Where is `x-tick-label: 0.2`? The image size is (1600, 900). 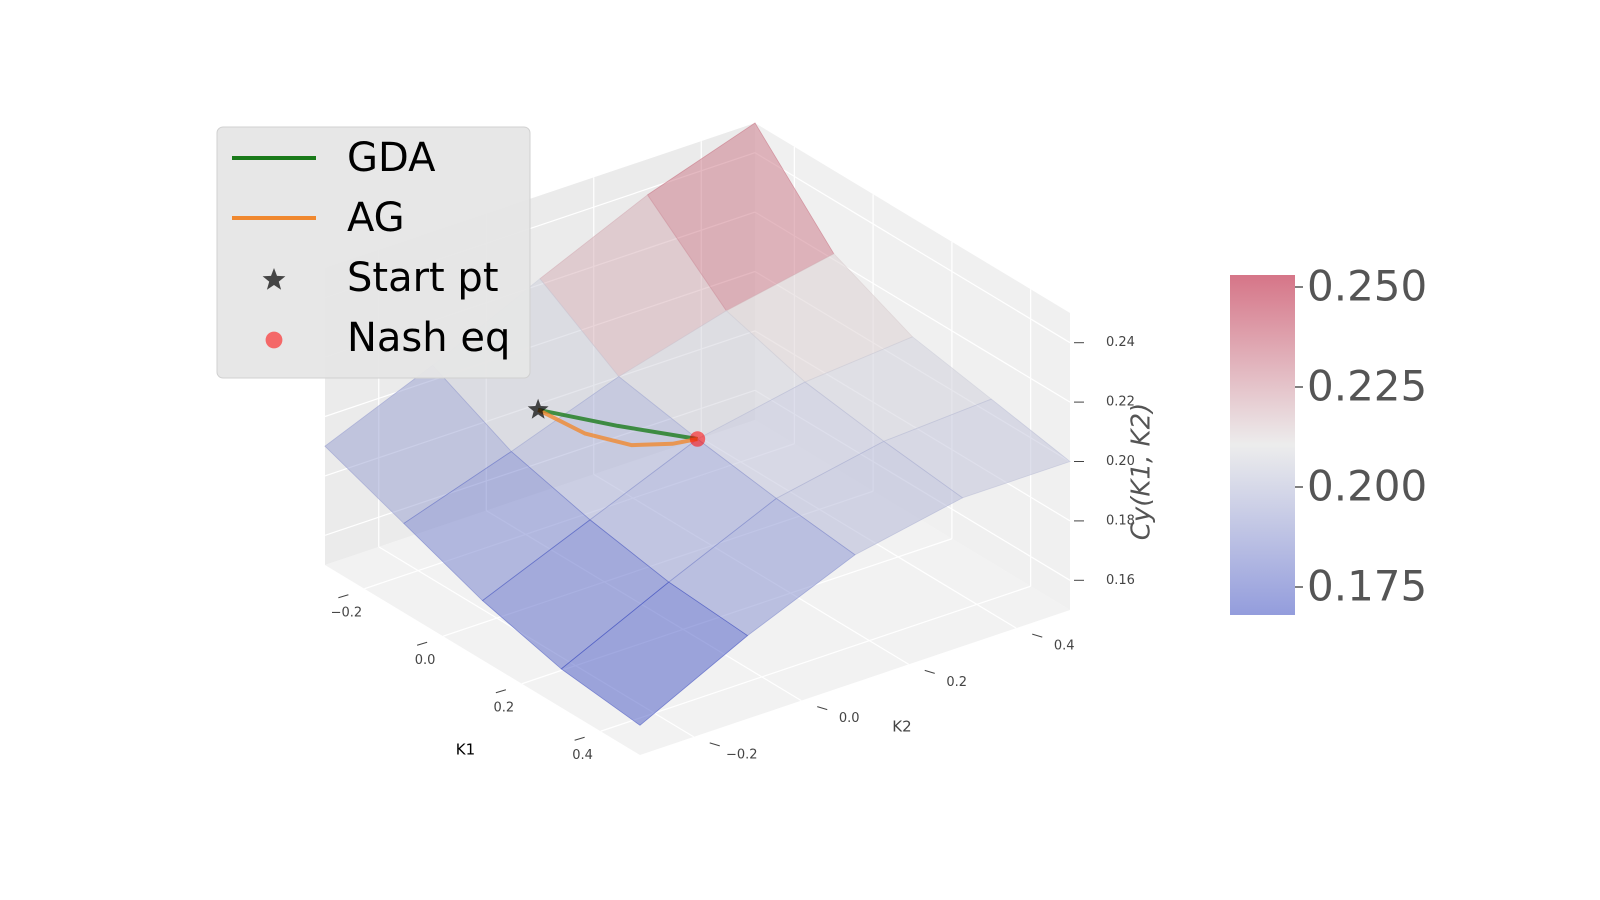
x-tick-label: 0.2 is located at coordinates (504, 707).